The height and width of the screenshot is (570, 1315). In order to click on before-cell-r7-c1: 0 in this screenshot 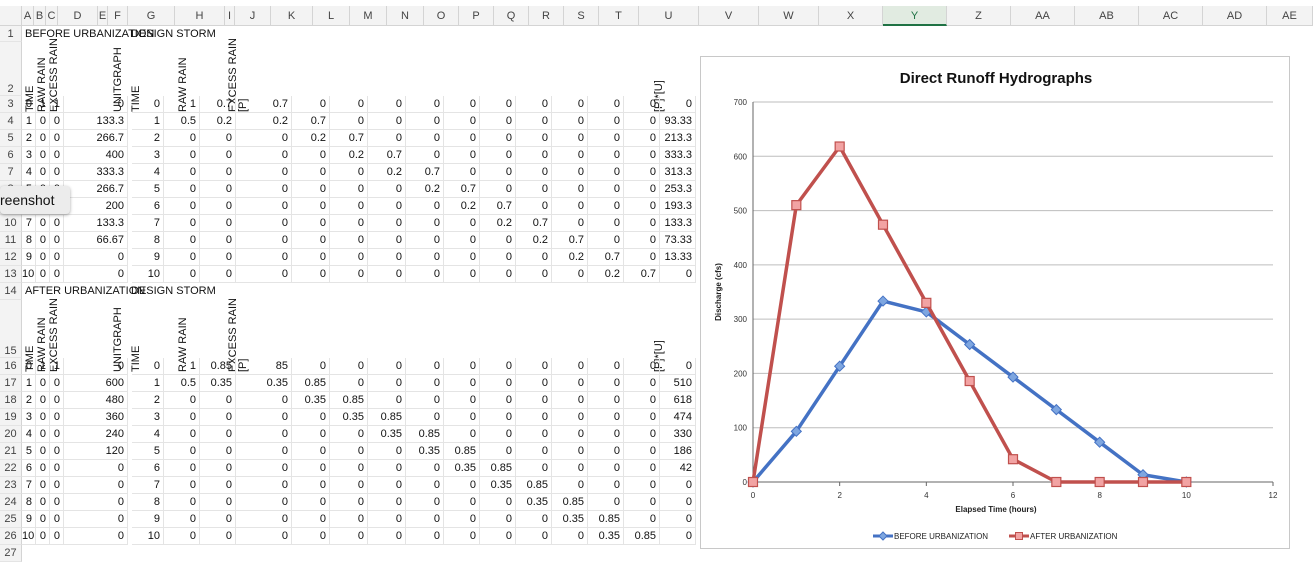, I will do `click(43, 223)`.